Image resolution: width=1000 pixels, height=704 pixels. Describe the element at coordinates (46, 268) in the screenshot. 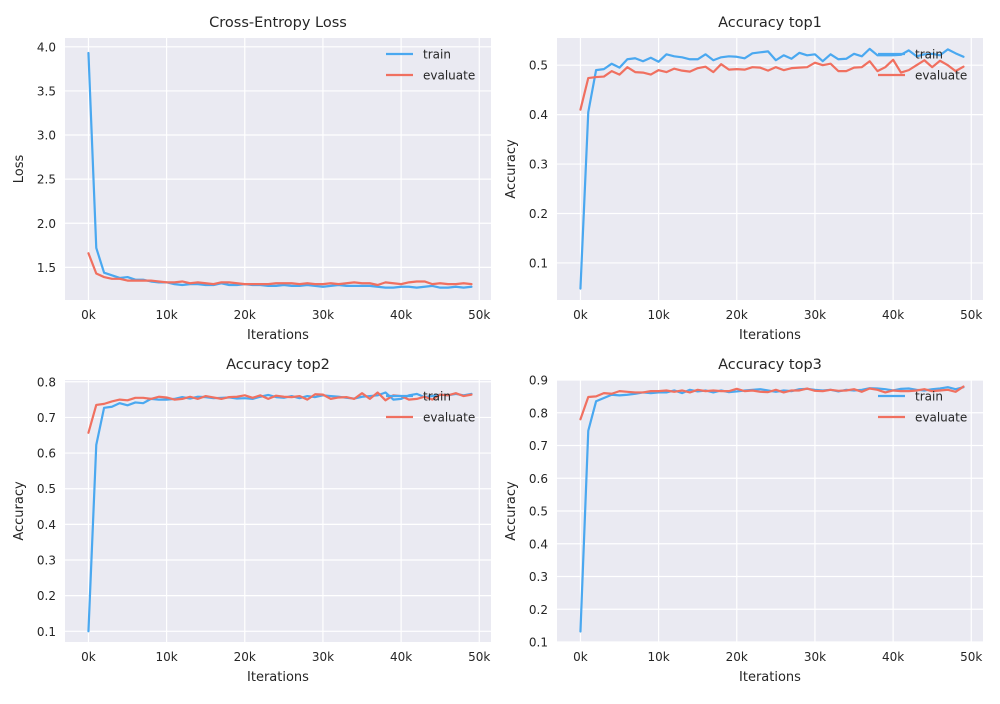

I see `y-tick-label: 1.5` at that location.